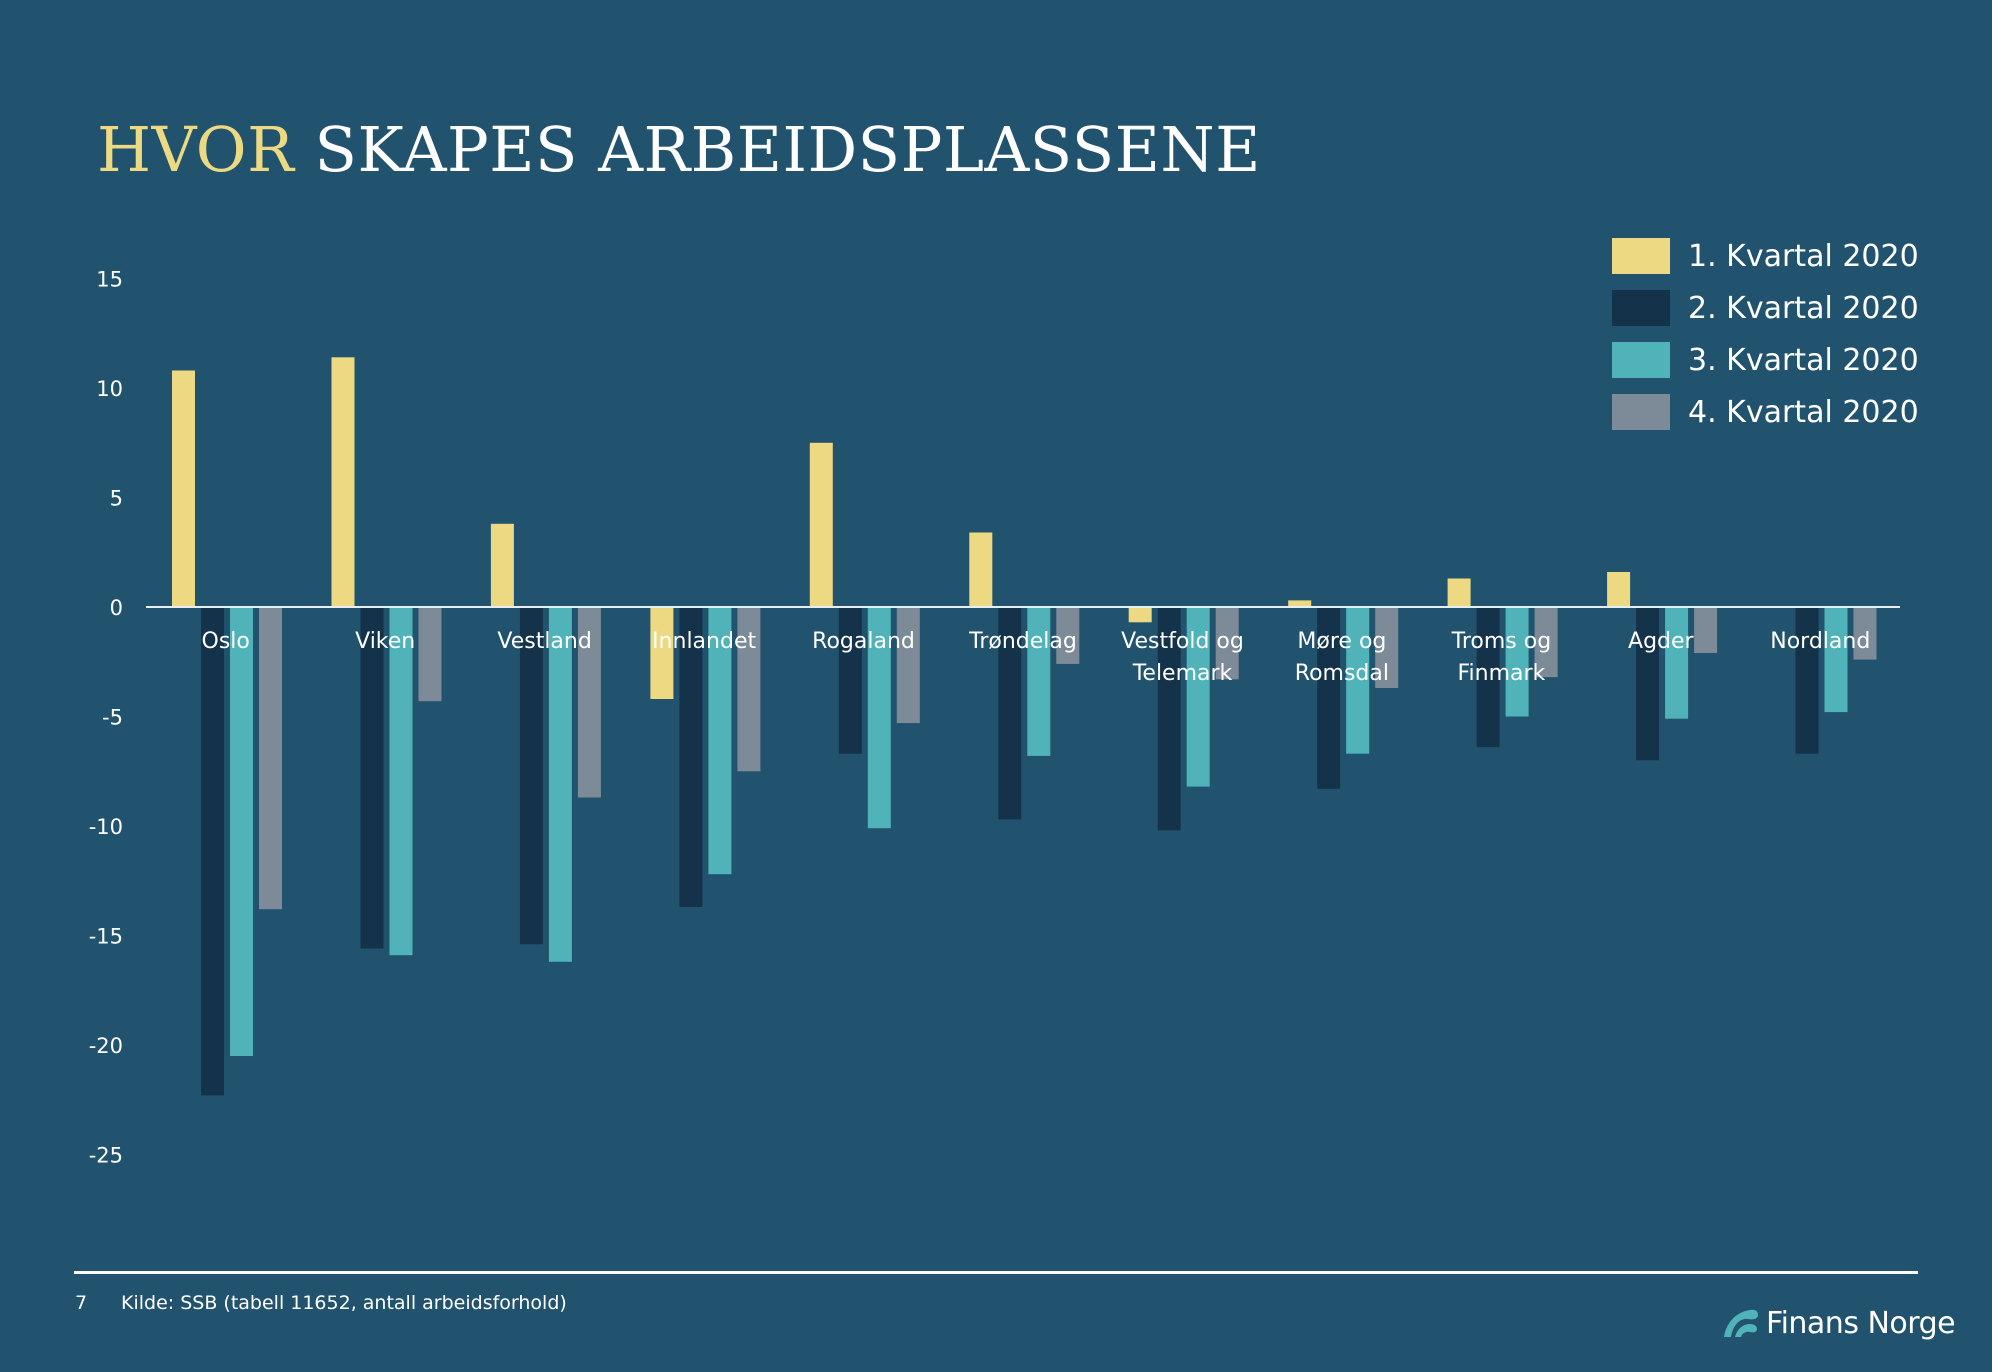 This screenshot has width=1992, height=1372. What do you see at coordinates (385, 641) in the screenshot?
I see `category-label: Viken` at bounding box center [385, 641].